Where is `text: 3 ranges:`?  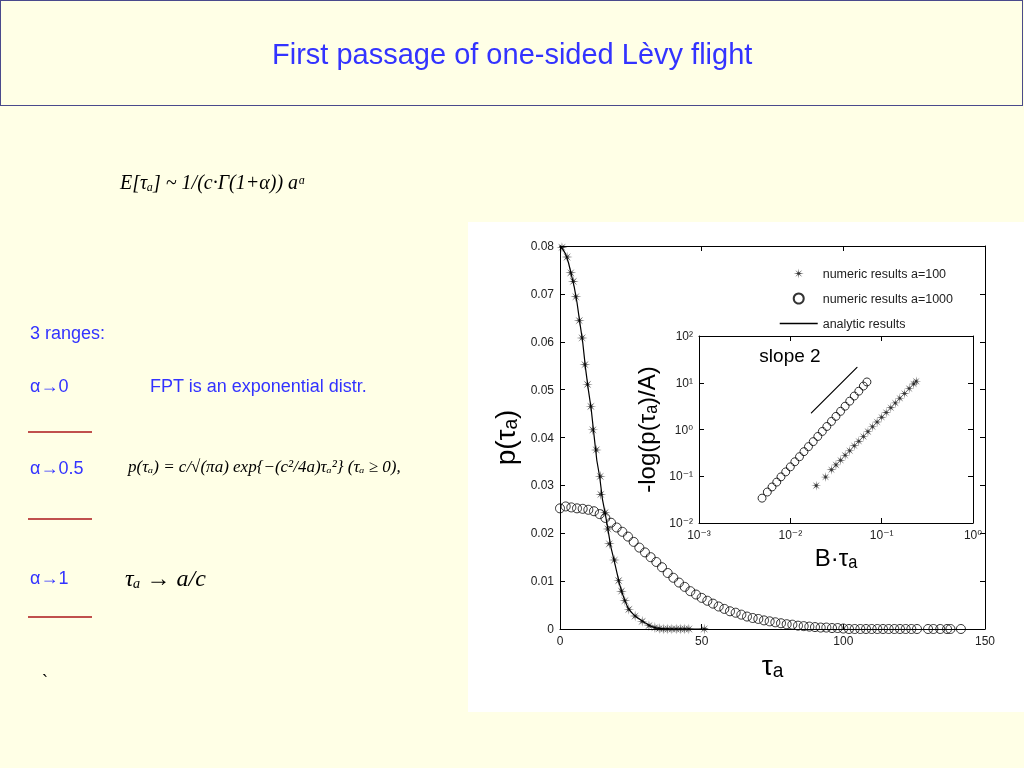
text: 3 ranges: is located at coordinates (68, 334).